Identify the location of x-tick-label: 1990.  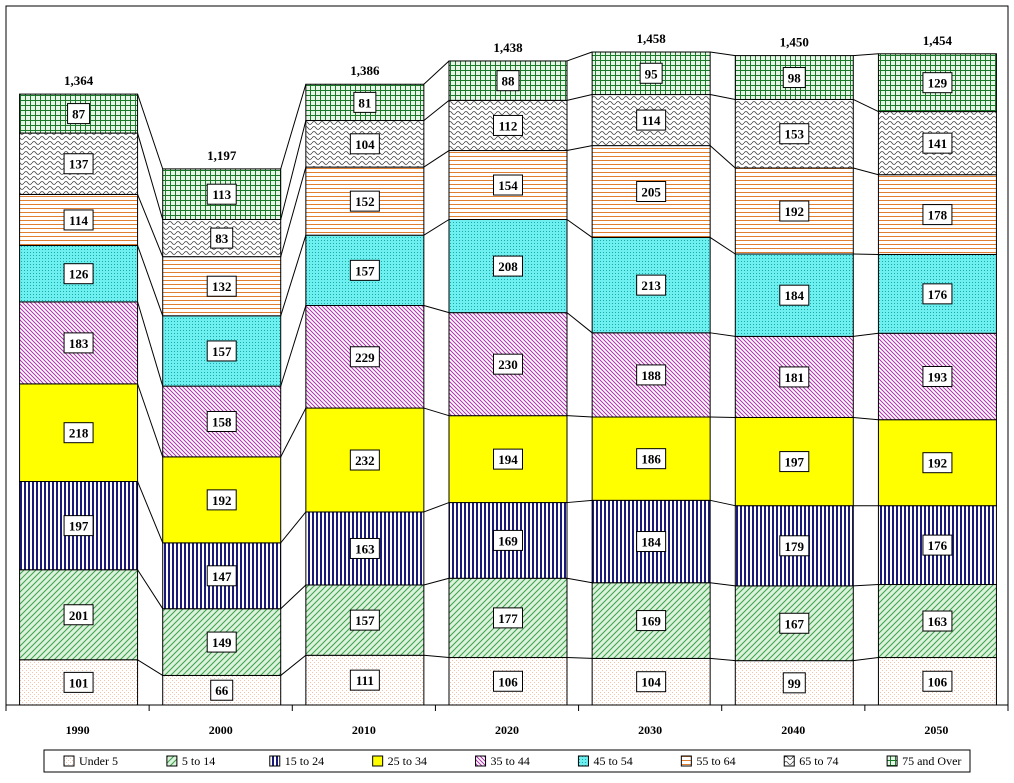
(78, 730).